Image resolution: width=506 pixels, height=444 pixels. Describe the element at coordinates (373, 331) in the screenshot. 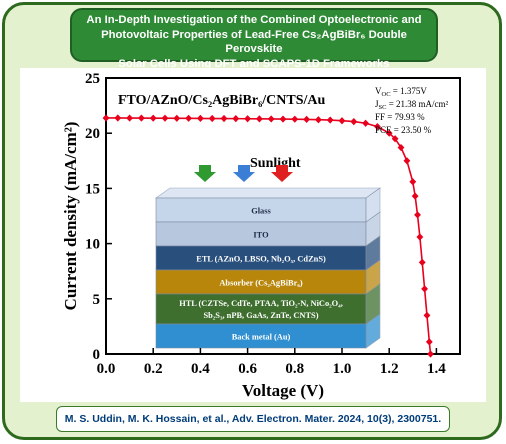

I see `layer-side` at that location.